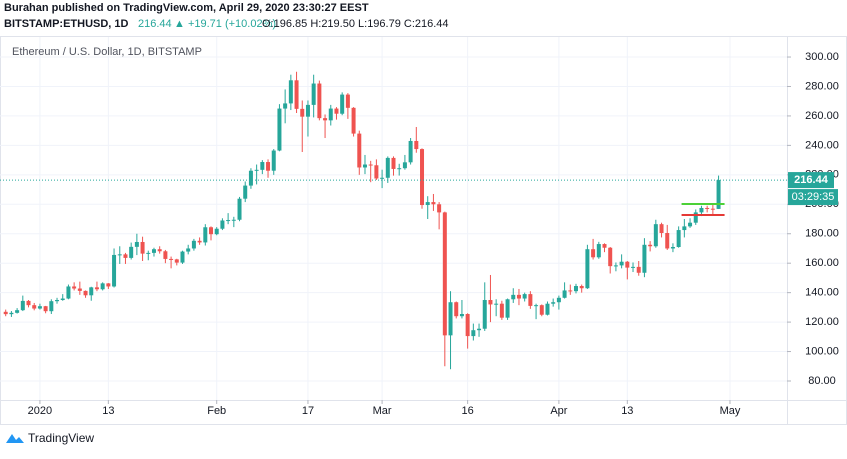  I want to click on last-price-label: 216.44, so click(811, 180).